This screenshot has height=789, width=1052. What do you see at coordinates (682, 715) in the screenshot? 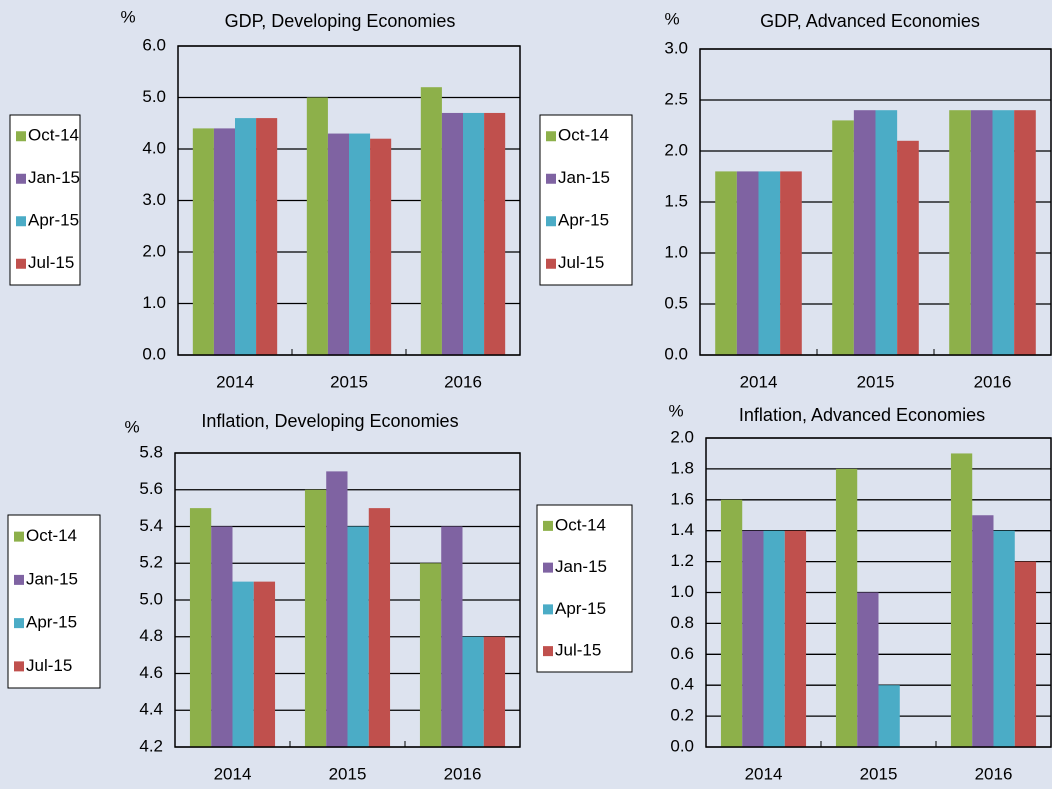
I see `y-tick-label: 0.2` at bounding box center [682, 715].